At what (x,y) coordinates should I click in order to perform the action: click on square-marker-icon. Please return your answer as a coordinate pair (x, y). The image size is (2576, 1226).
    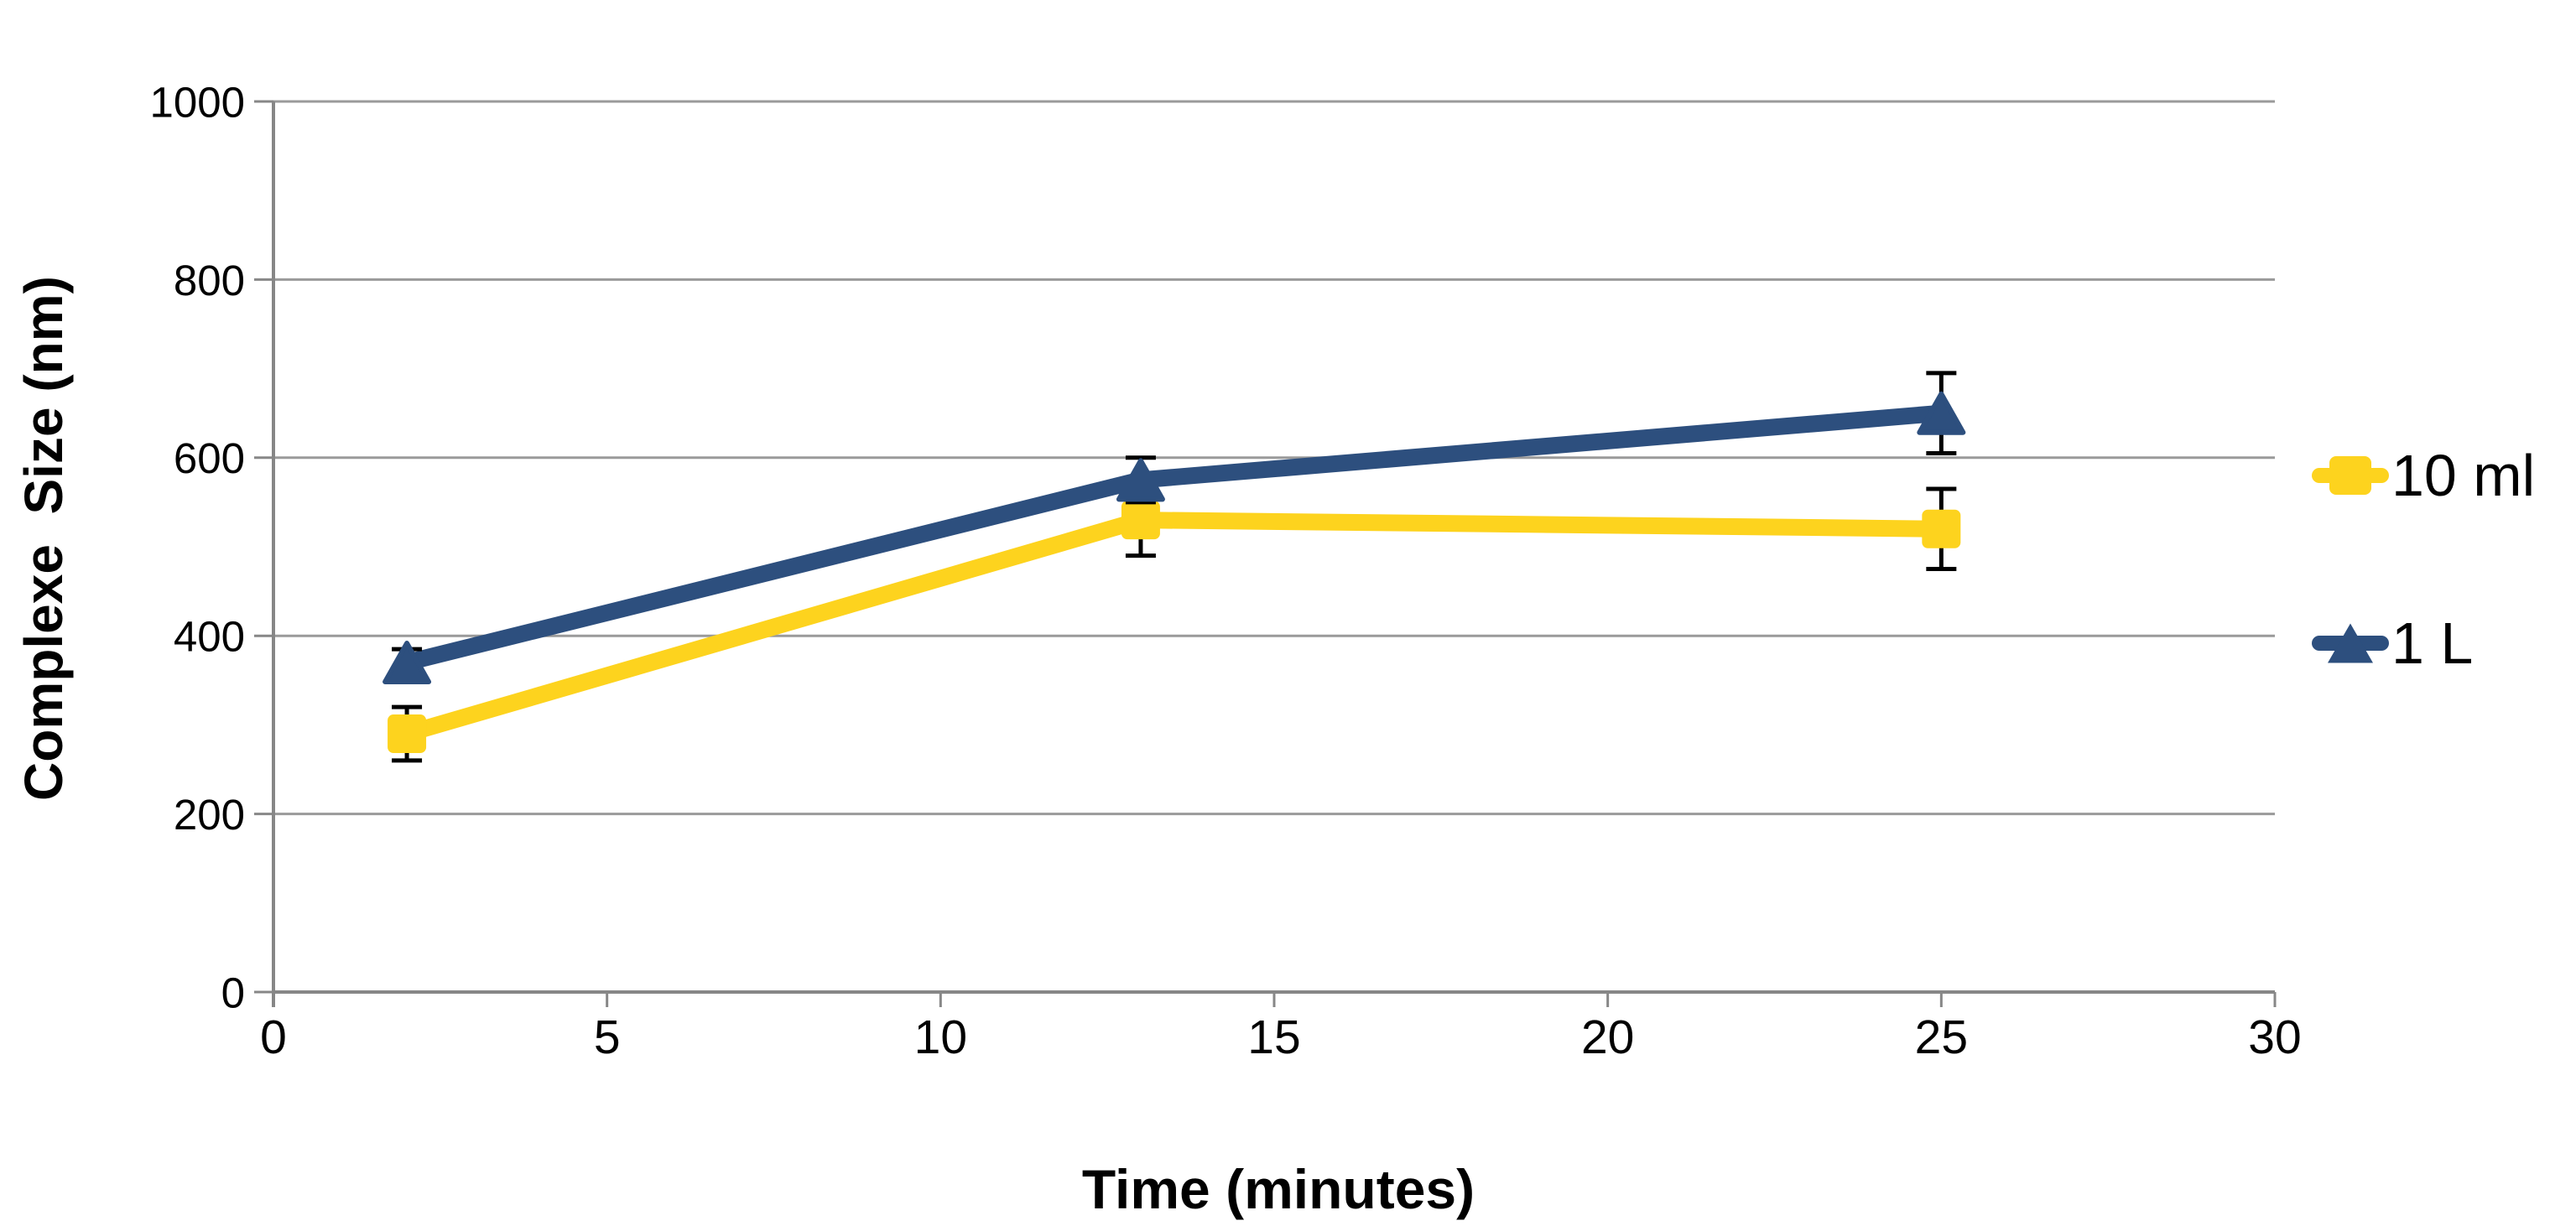
    Looking at the image, I should click on (2350, 475).